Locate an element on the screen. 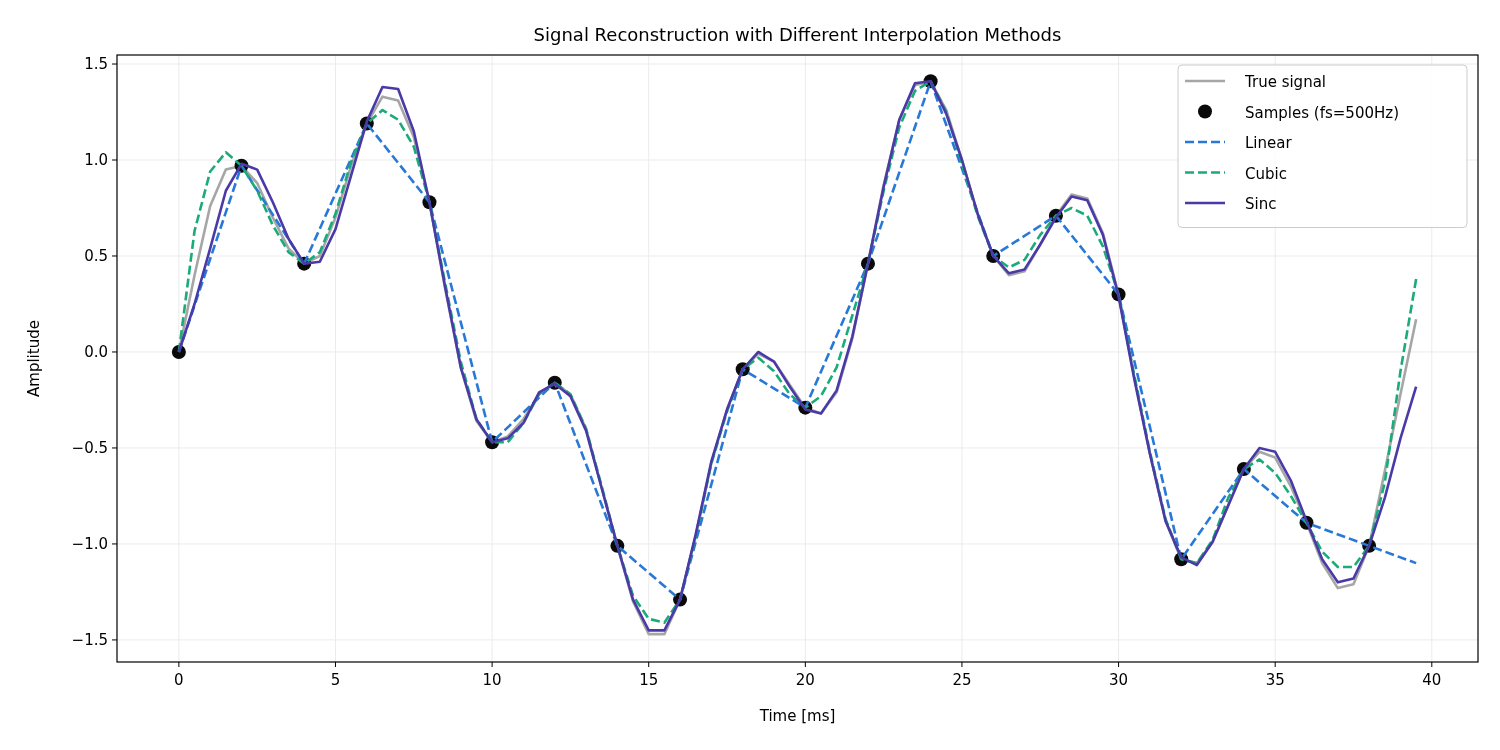 The height and width of the screenshot is (750, 1500). y-tick-label: 1.5 is located at coordinates (96, 64).